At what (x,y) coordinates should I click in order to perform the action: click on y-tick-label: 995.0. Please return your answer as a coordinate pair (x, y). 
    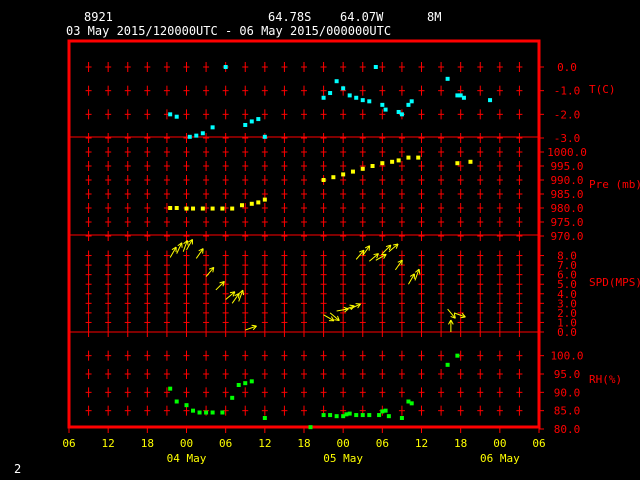
    Looking at the image, I should click on (566, 166).